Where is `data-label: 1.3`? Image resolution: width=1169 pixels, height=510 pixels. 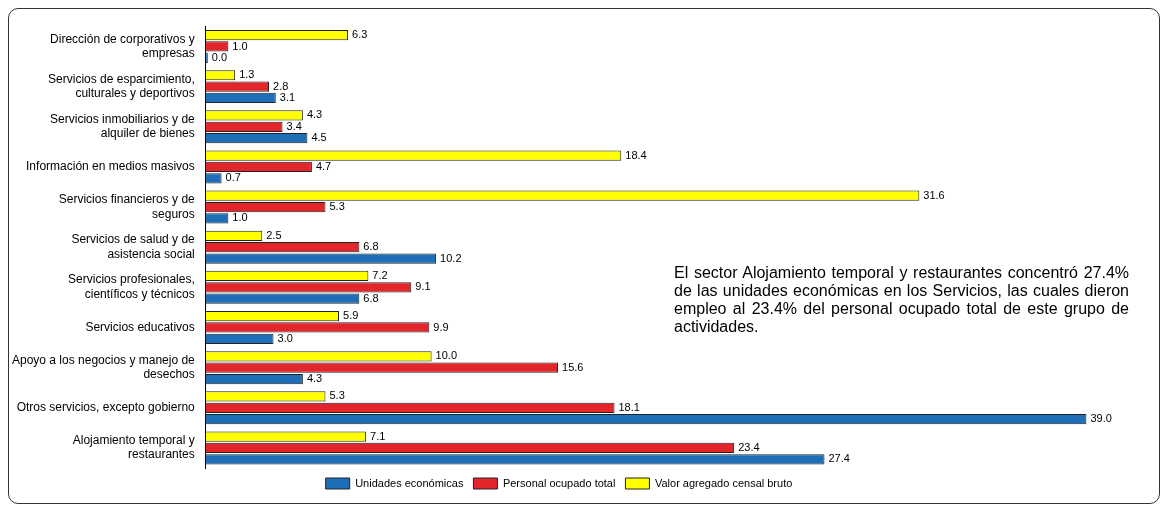 data-label: 1.3 is located at coordinates (247, 74).